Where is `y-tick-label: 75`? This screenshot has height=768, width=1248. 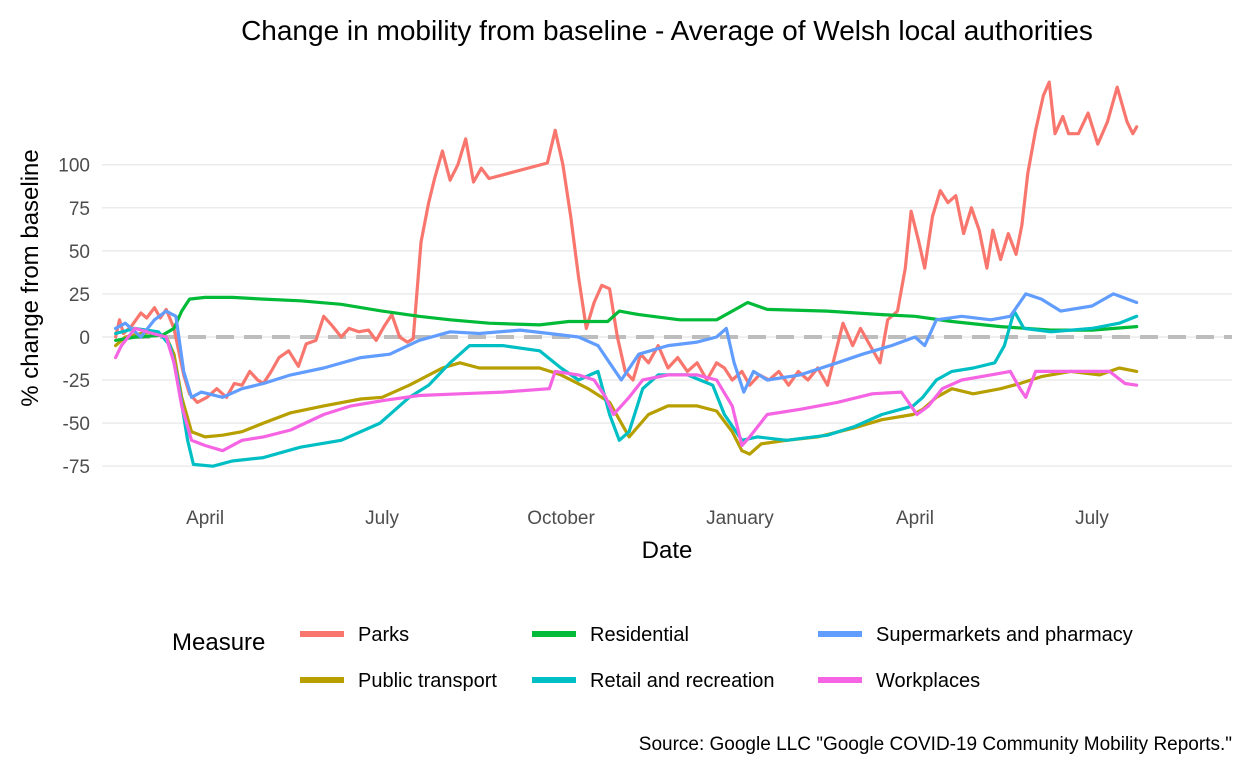 y-tick-label: 75 is located at coordinates (79, 209).